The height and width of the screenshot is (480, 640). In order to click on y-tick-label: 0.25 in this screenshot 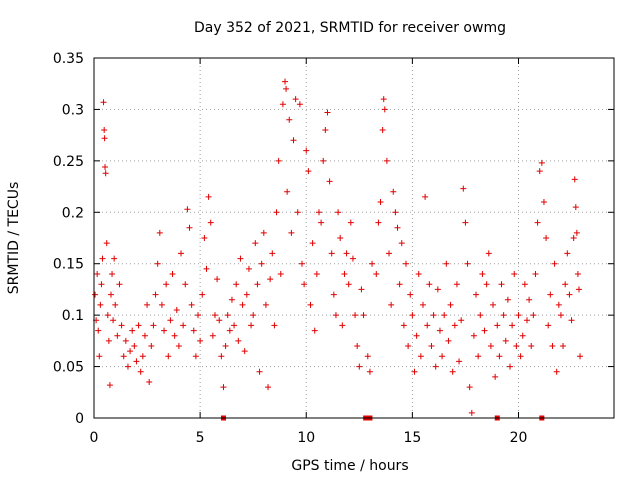, I will do `click(68, 162)`.